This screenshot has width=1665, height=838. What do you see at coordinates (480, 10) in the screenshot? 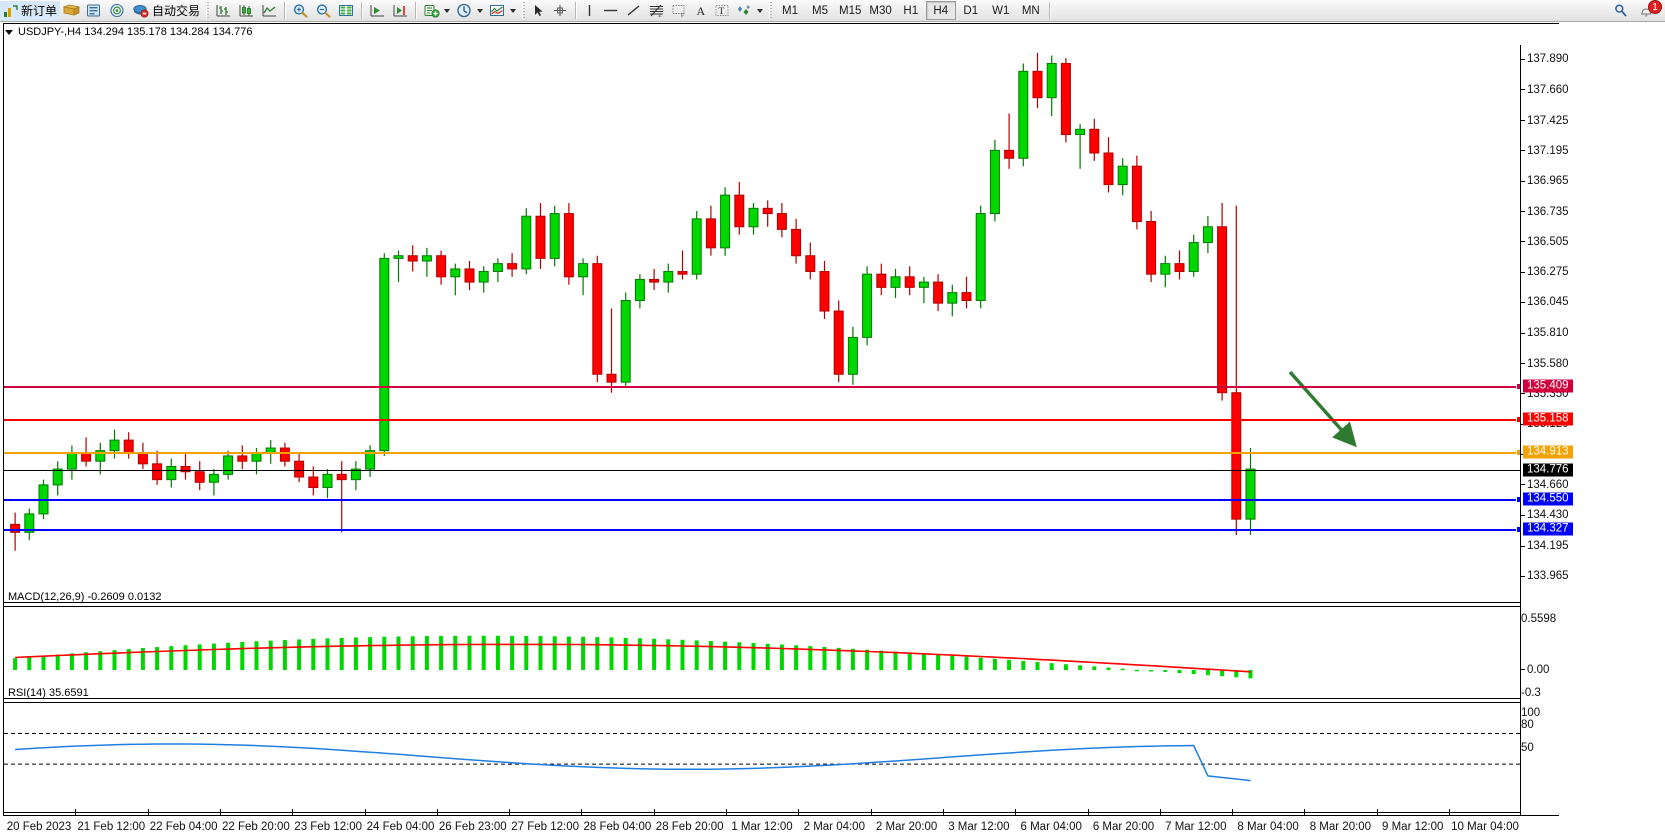
I see `period-dropdown-icon` at bounding box center [480, 10].